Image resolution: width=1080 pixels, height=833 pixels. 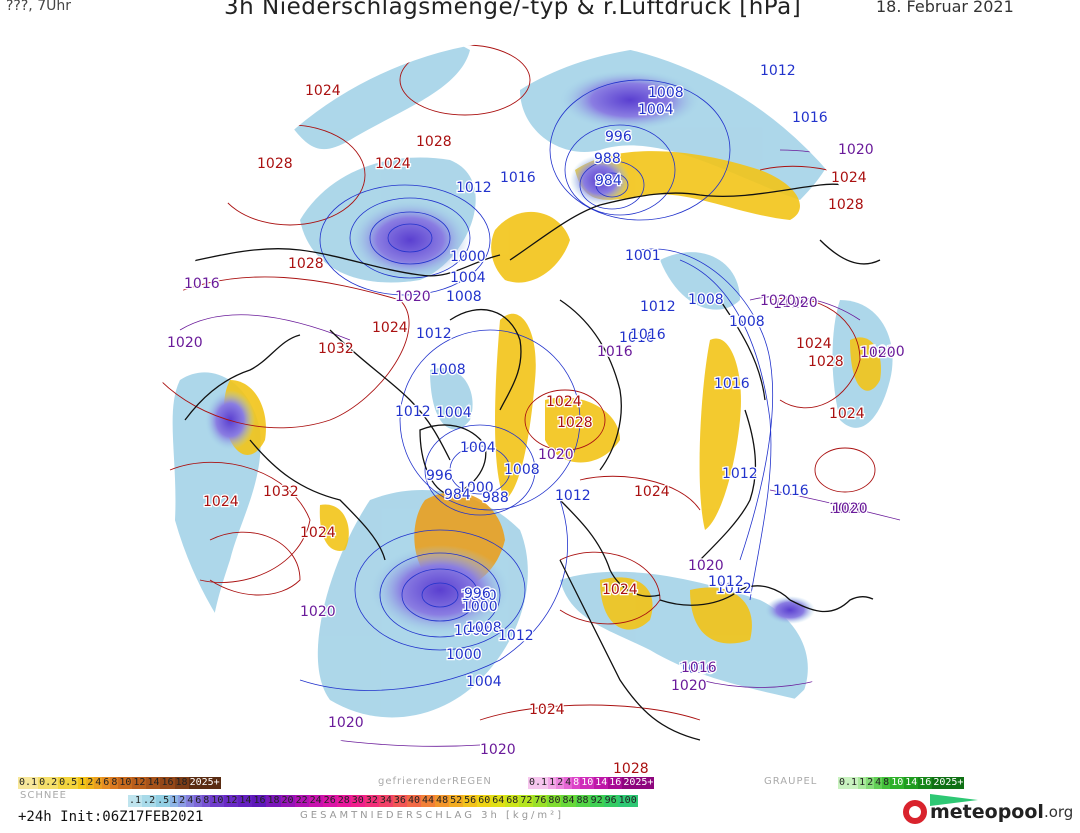 What do you see at coordinates (526, 801) in the screenshot?
I see `legend-swatch: 72` at bounding box center [526, 801].